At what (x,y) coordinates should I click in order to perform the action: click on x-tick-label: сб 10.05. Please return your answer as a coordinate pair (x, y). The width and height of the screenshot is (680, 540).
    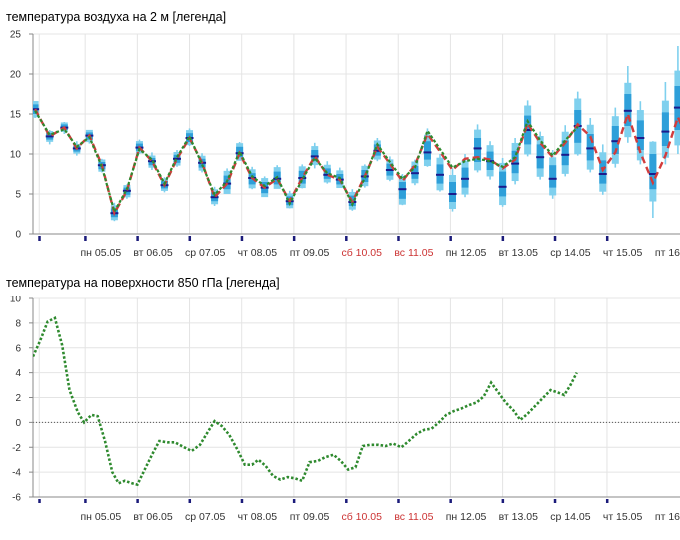
    Looking at the image, I should click on (361, 517).